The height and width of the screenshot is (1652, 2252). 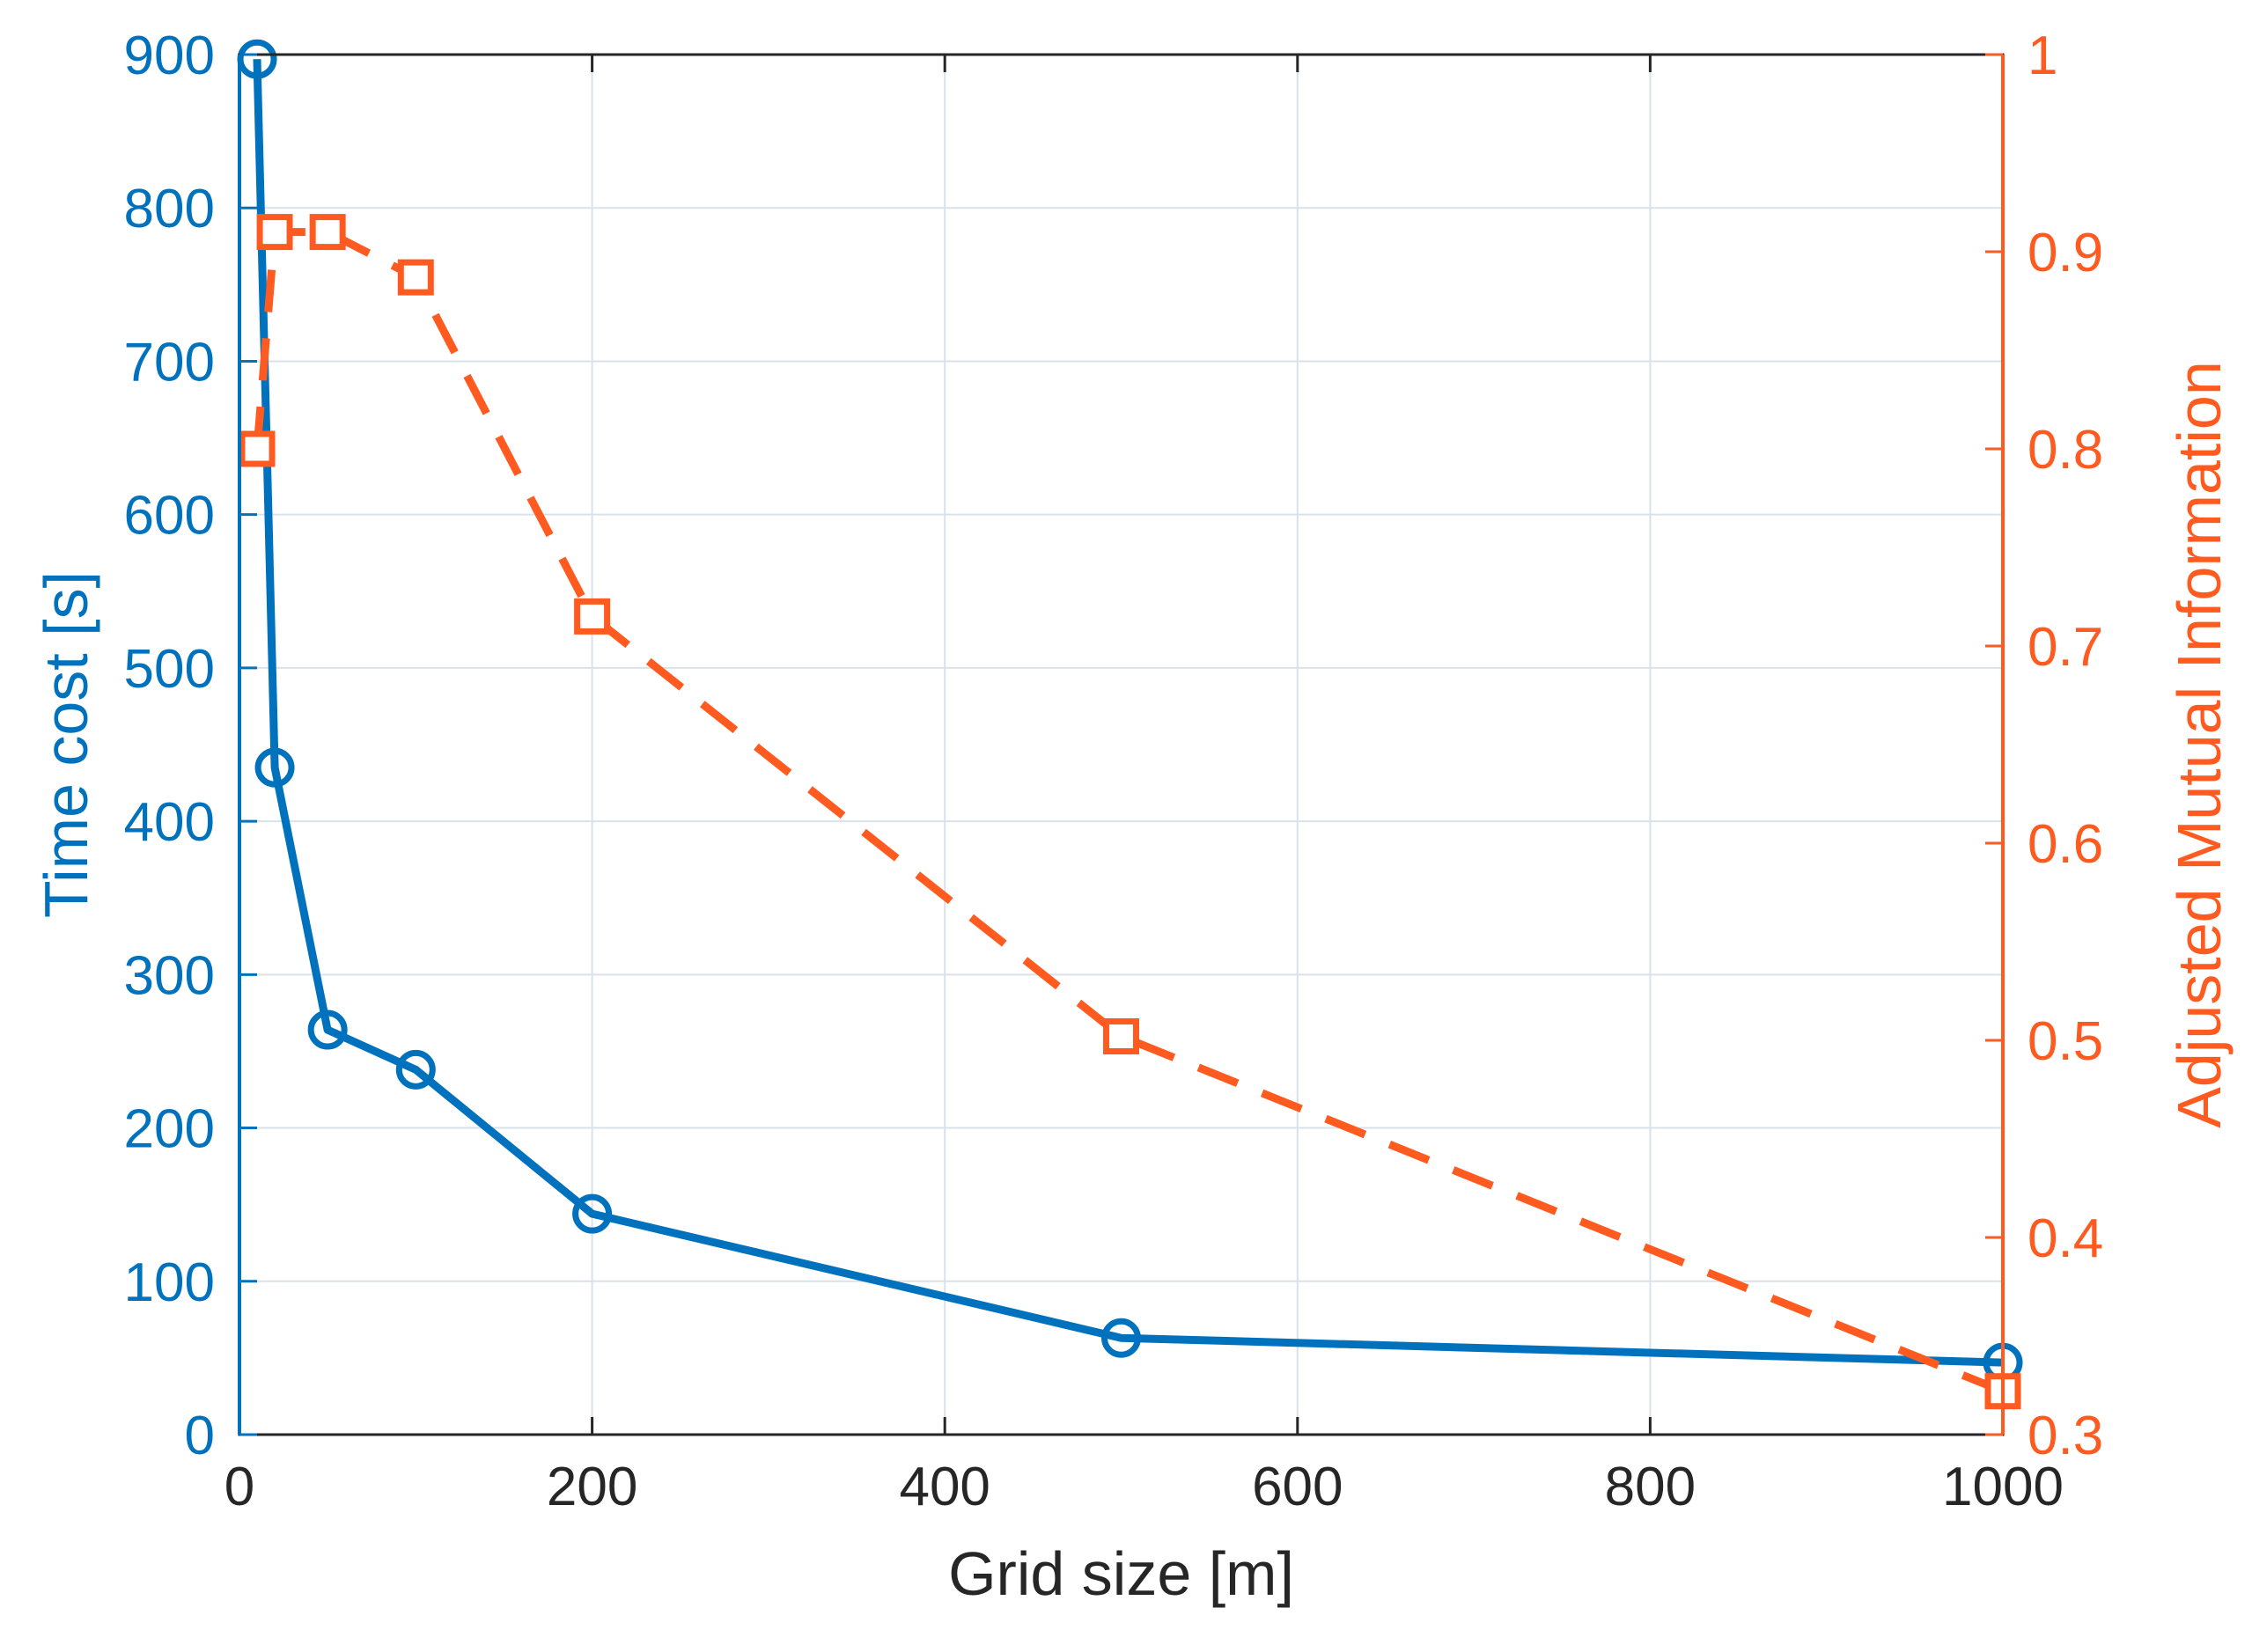 I want to click on right-y-tick-label: 0.3, so click(x=2065, y=1436).